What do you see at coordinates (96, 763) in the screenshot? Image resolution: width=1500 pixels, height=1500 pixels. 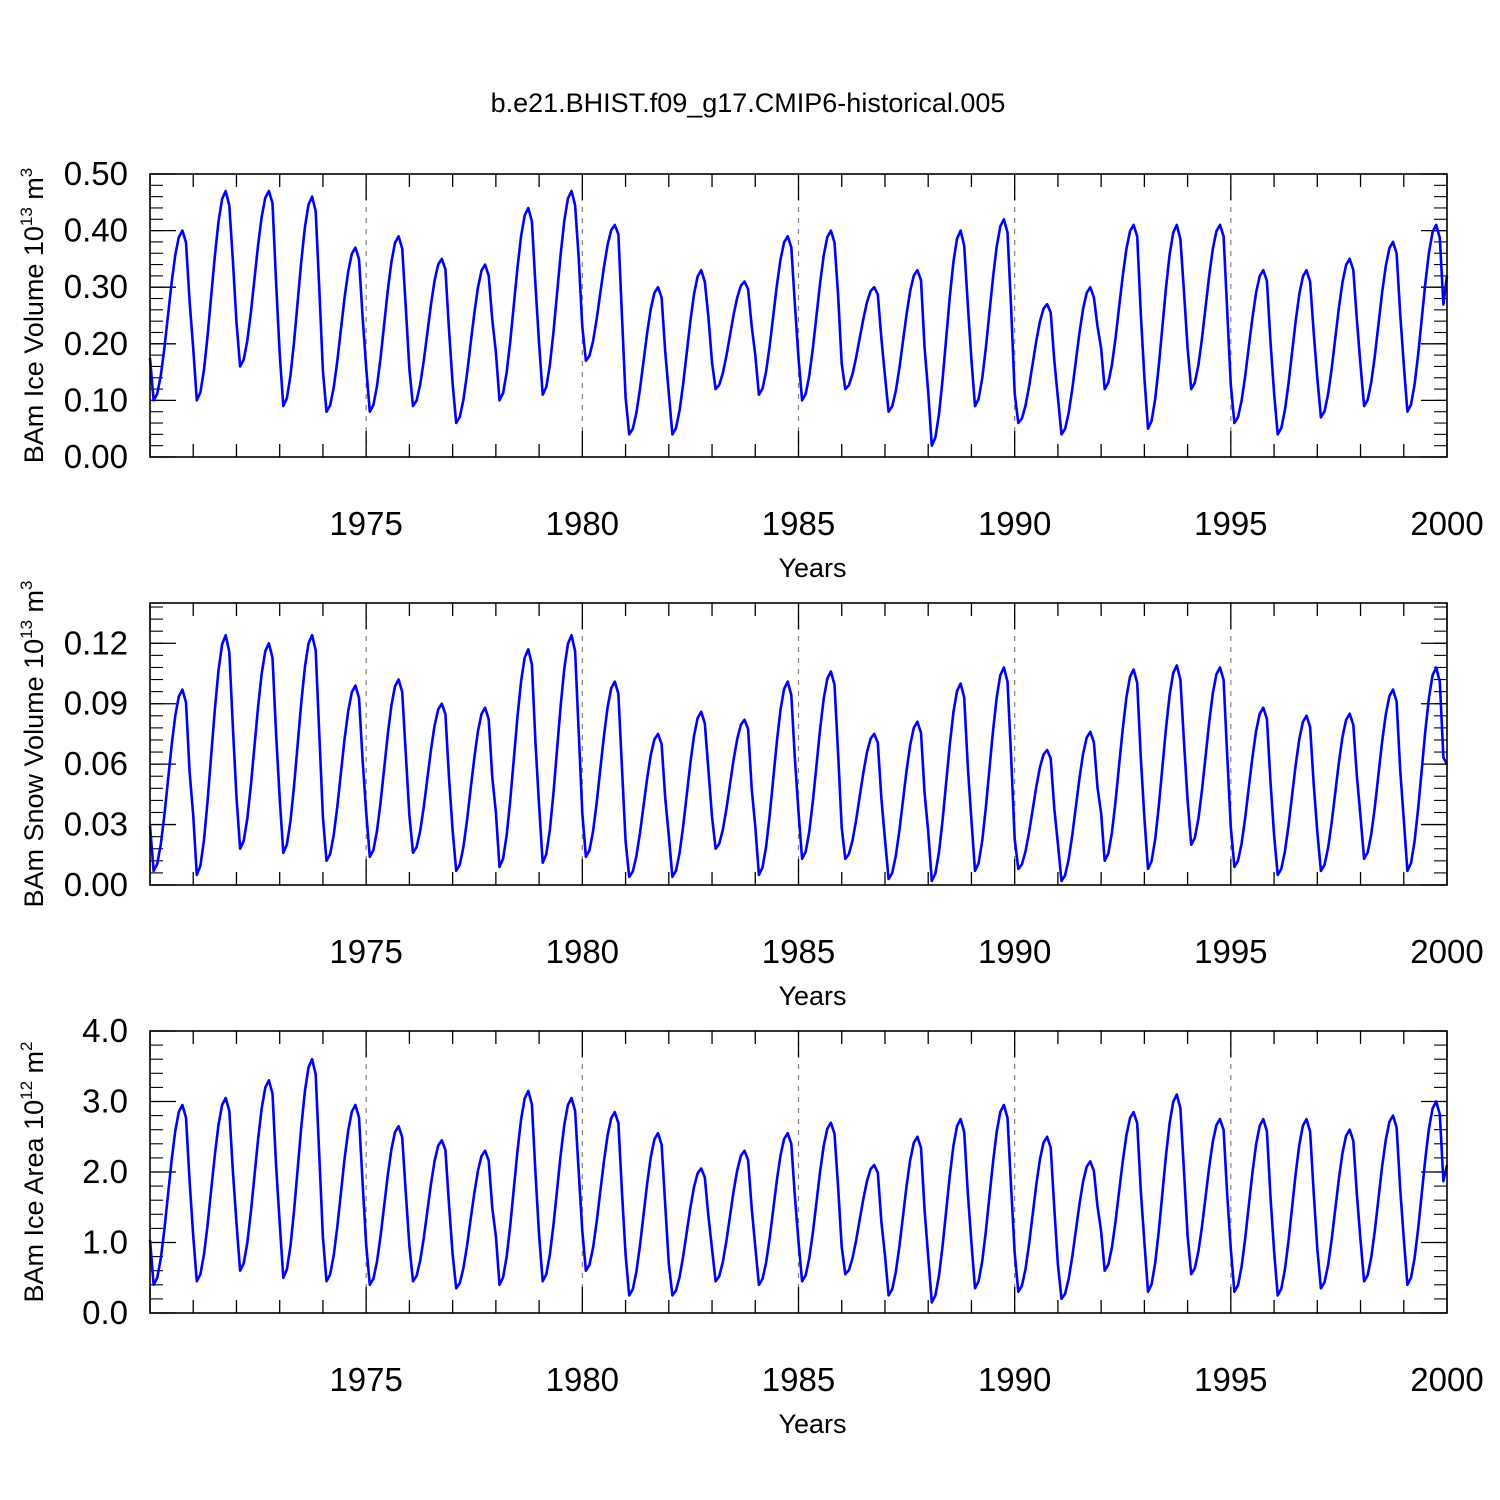 I see `y-tick-label: 0.06` at bounding box center [96, 763].